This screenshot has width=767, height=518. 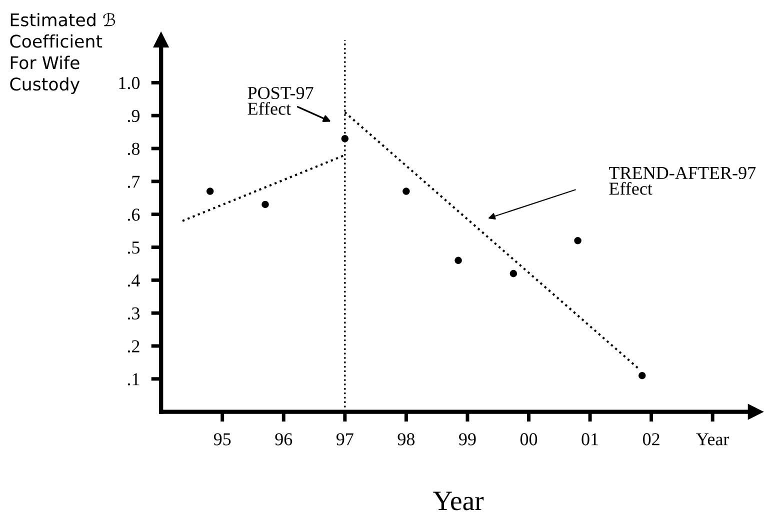 What do you see at coordinates (134, 116) in the screenshot?
I see `y-tick-label: .9` at bounding box center [134, 116].